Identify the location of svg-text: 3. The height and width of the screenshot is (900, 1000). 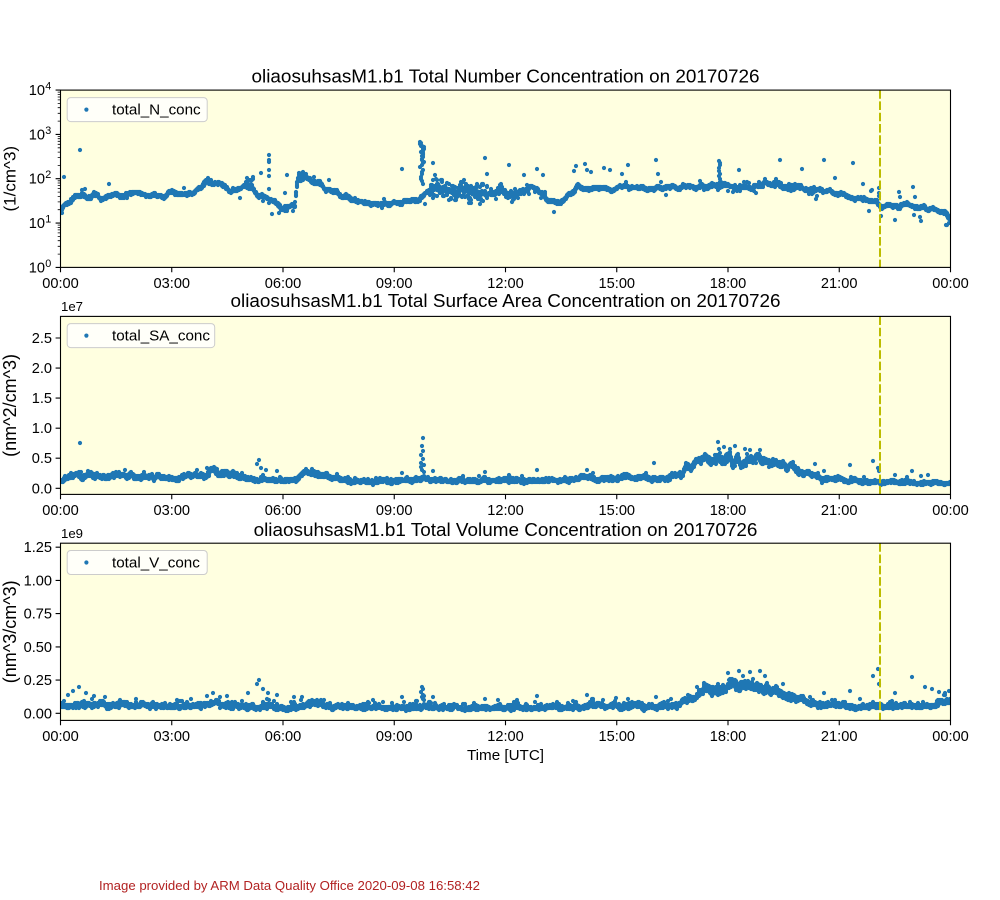
(48, 131).